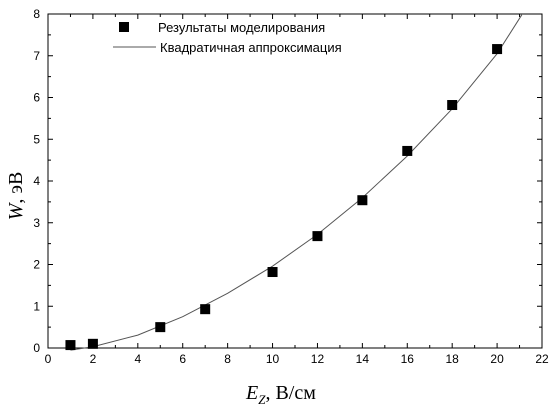 Image resolution: width=550 pixels, height=411 pixels. Describe the element at coordinates (36, 14) in the screenshot. I see `y-tick-label: 8` at that location.